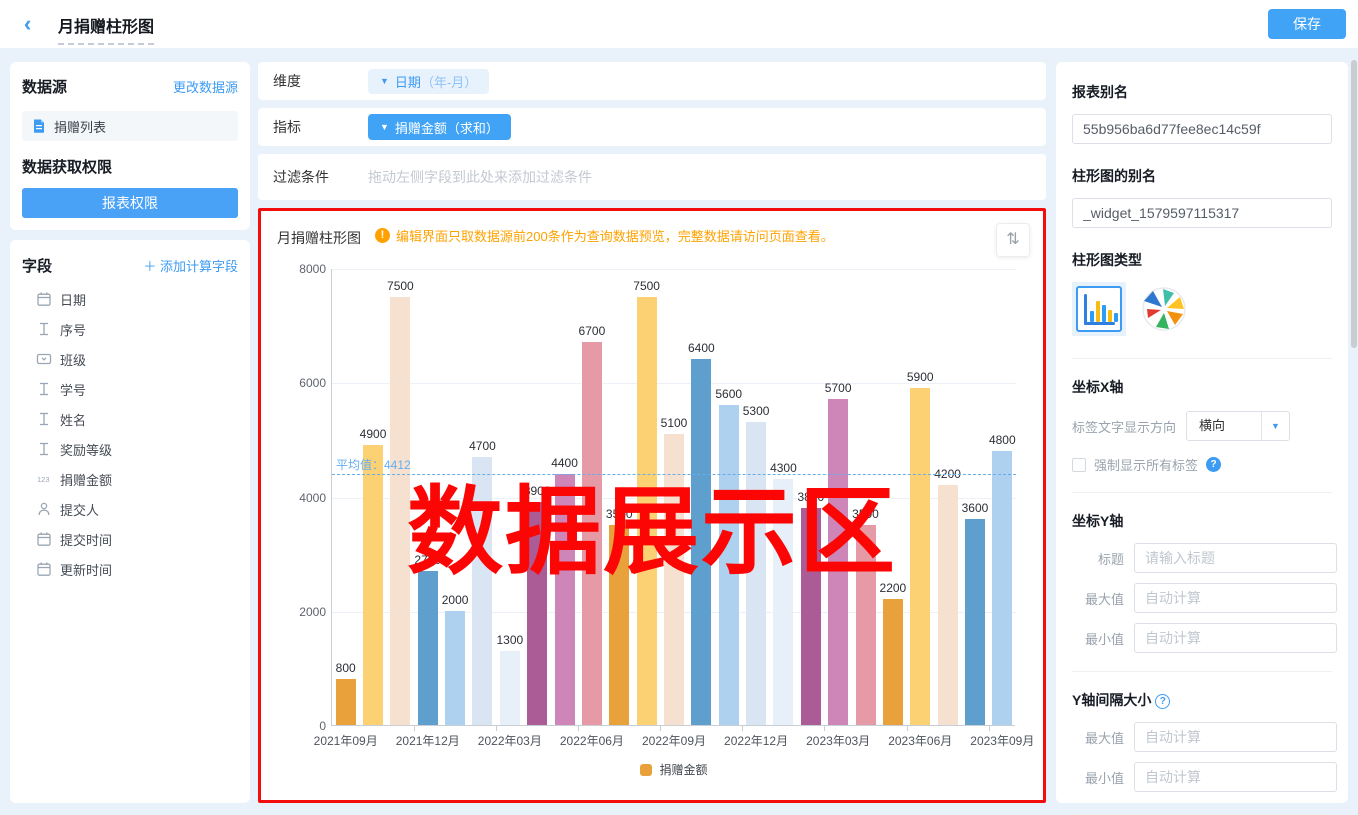 The width and height of the screenshot is (1358, 815). What do you see at coordinates (373, 464) in the screenshot?
I see `average-label: 平均值：4412` at bounding box center [373, 464].